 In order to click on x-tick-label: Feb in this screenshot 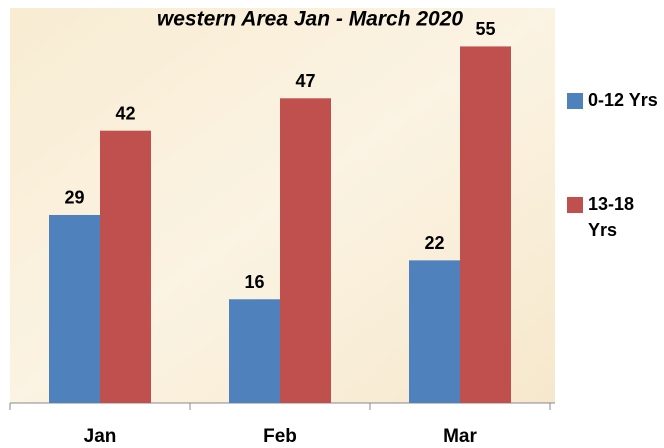, I will do `click(280, 436)`.